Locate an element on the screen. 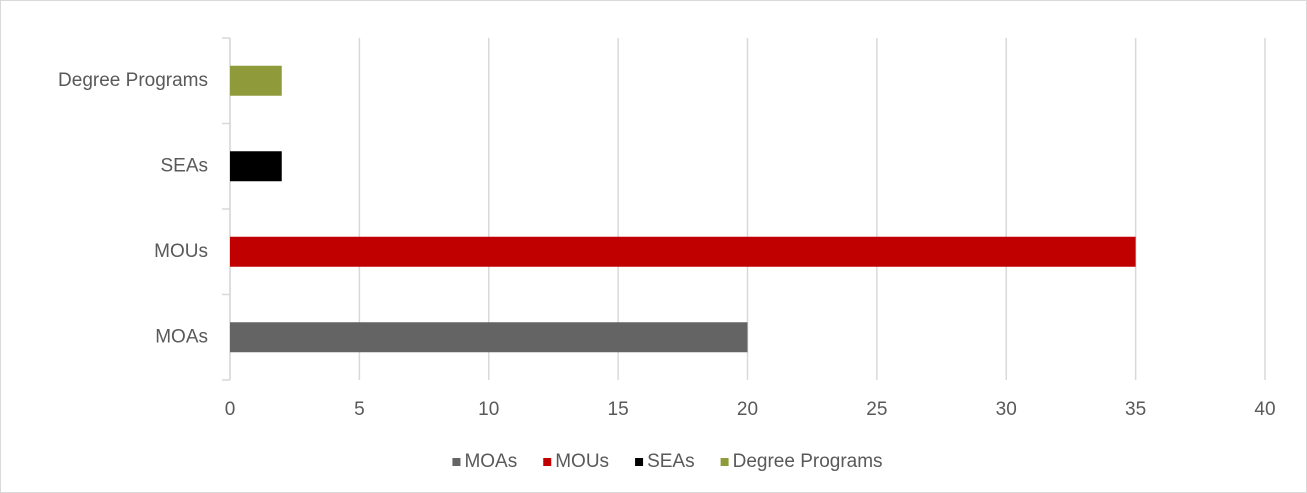 This screenshot has height=493, width=1307. x-tick-label: 0 is located at coordinates (230, 409).